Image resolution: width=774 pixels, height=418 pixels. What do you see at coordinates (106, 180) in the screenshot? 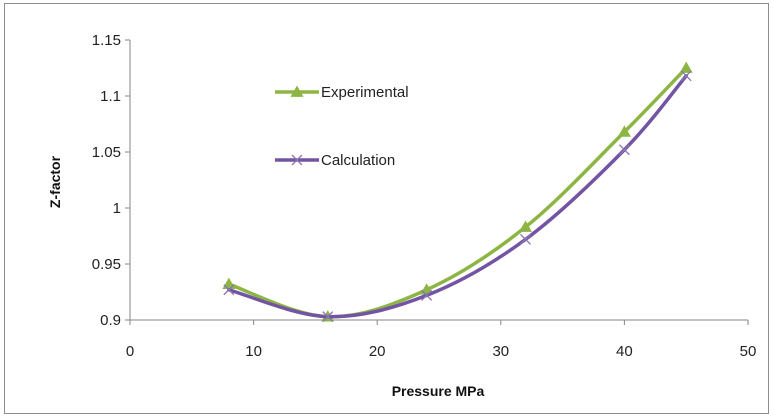
I see `y-tick-labels: 0.9 0.95 1 1.05 1.1 1.15` at bounding box center [106, 180].